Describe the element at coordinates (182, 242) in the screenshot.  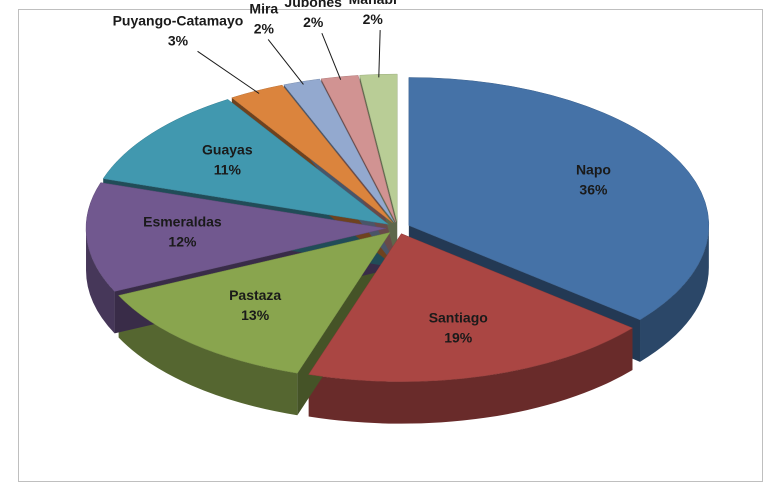
I see `value-label: 12%` at that location.